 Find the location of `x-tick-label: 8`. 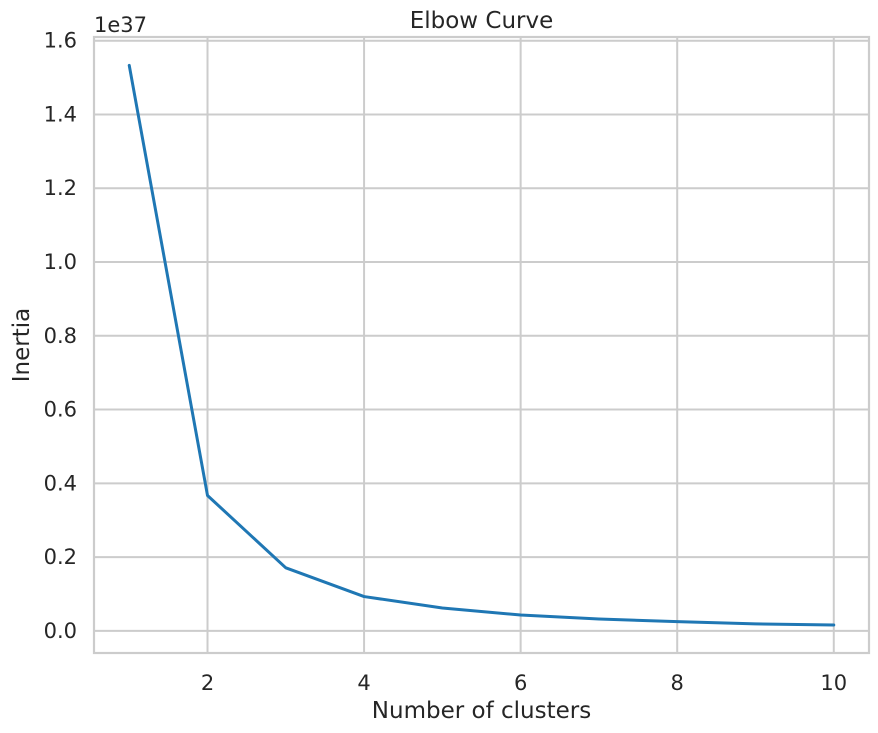

x-tick-label: 8 is located at coordinates (677, 683).